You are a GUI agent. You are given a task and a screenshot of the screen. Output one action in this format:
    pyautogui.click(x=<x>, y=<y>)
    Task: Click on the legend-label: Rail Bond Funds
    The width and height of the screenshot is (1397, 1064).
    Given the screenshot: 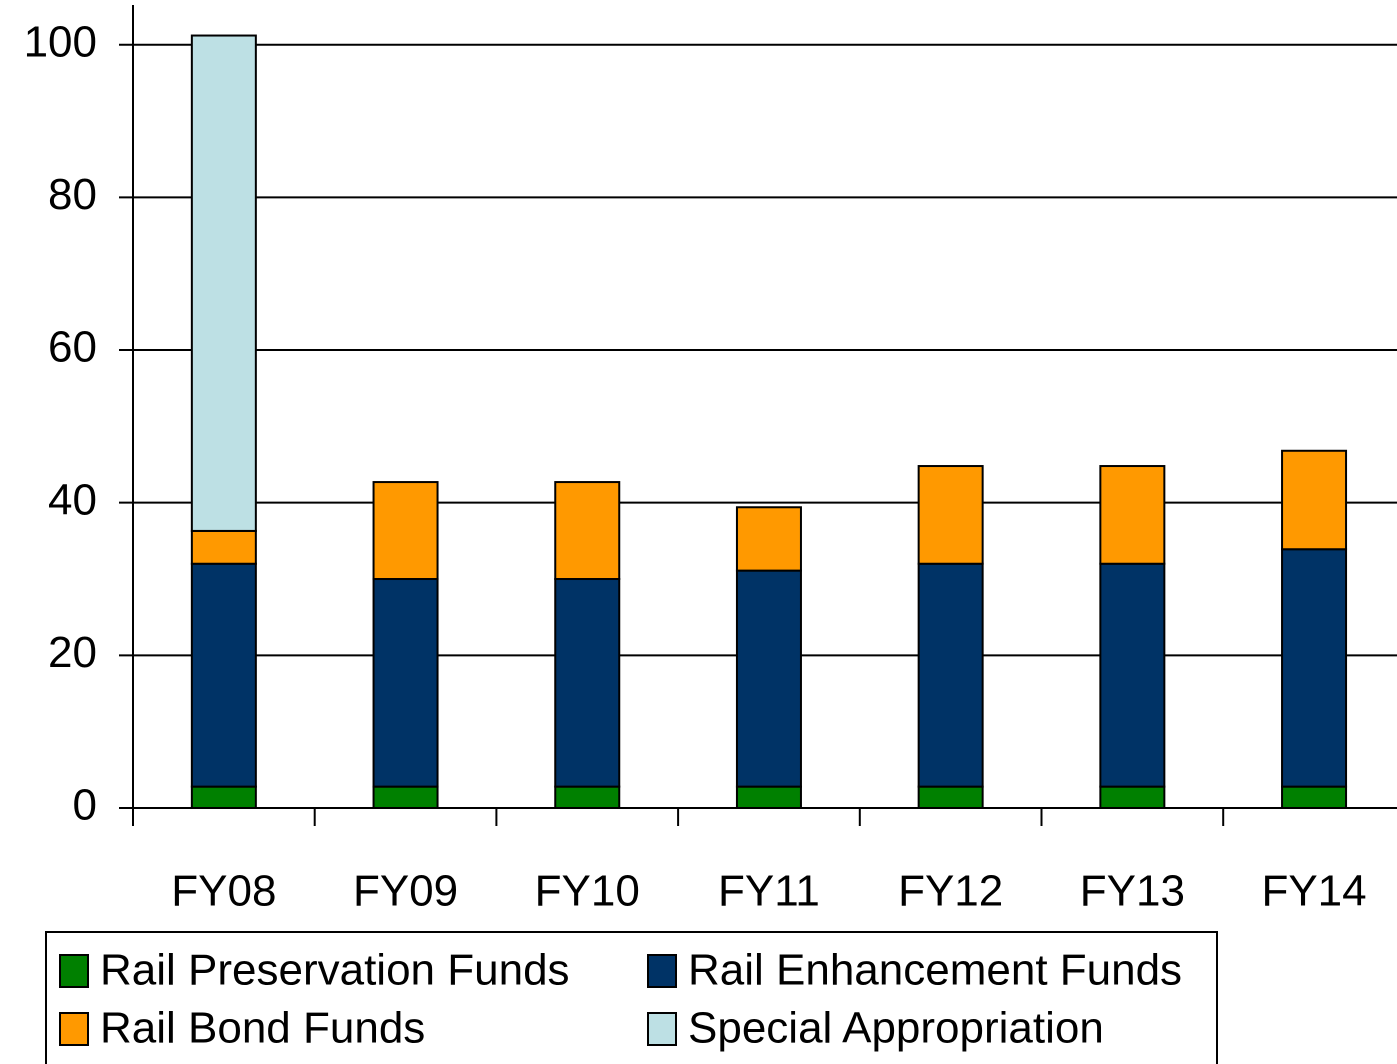 What is the action you would take?
    pyautogui.click(x=262, y=1028)
    